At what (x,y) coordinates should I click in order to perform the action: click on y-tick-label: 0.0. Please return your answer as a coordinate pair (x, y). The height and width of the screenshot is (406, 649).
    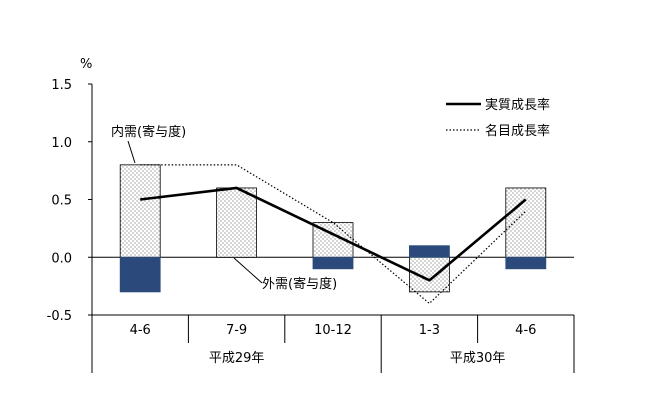
    Looking at the image, I should click on (61, 258).